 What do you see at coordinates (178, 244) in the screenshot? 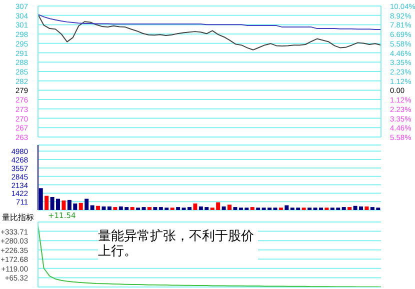
I see `annotation: 量能异常扩张，不利于股价上行。` at bounding box center [178, 244].